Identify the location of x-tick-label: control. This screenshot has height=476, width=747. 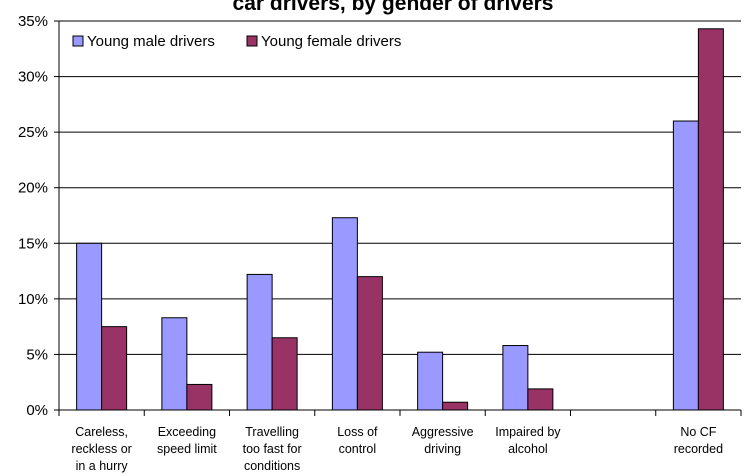
(358, 449).